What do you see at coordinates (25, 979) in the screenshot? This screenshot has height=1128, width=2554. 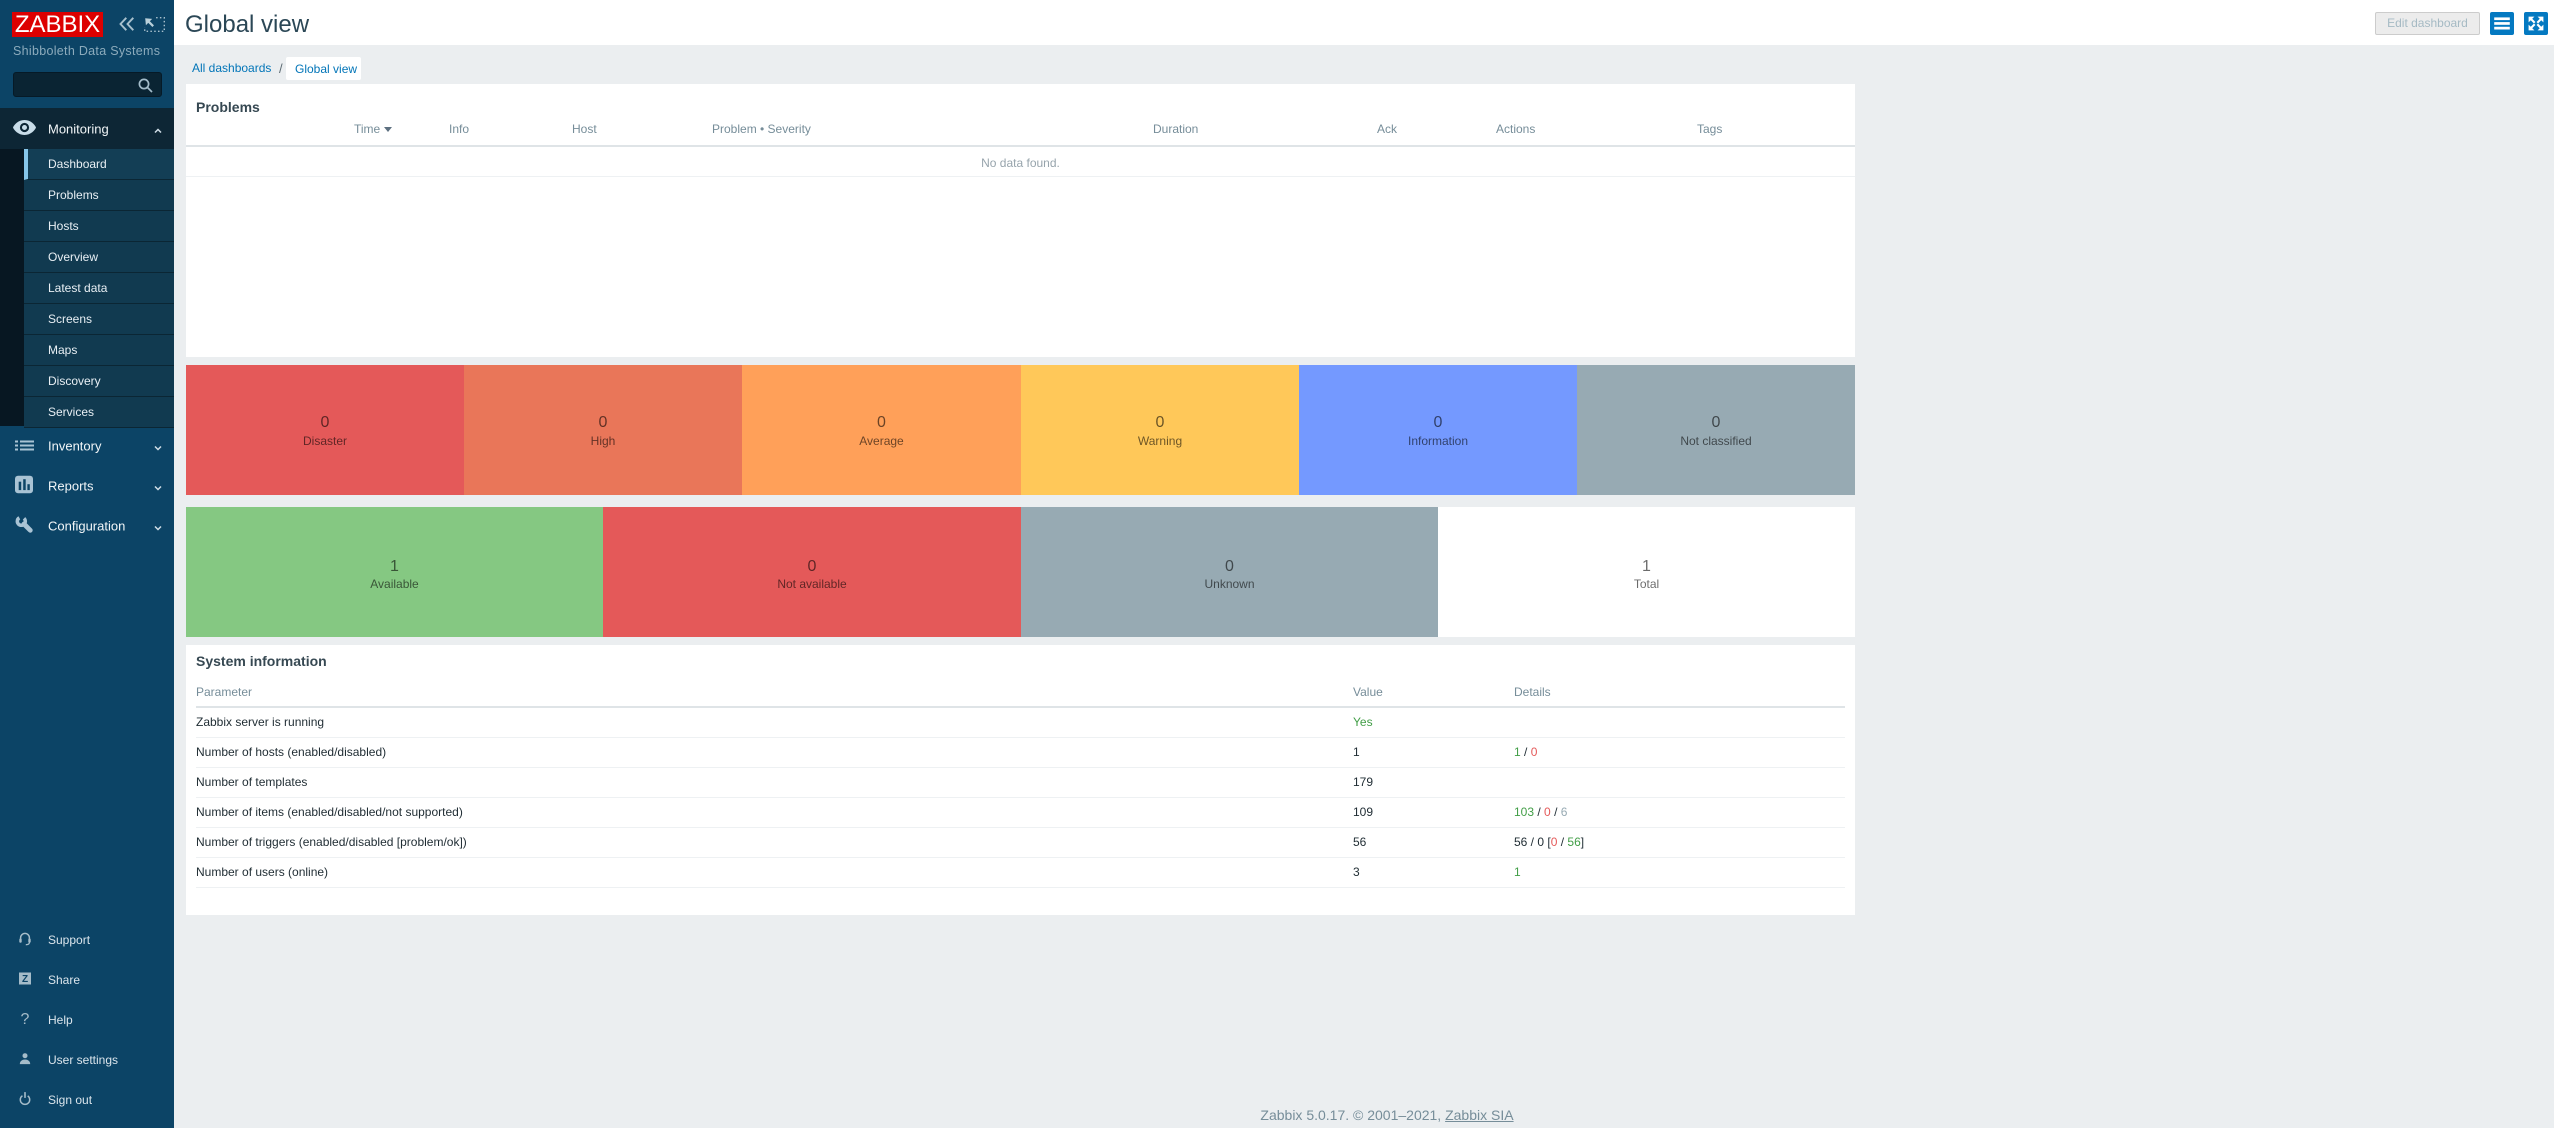 I see `svg-text: Z` at bounding box center [25, 979].